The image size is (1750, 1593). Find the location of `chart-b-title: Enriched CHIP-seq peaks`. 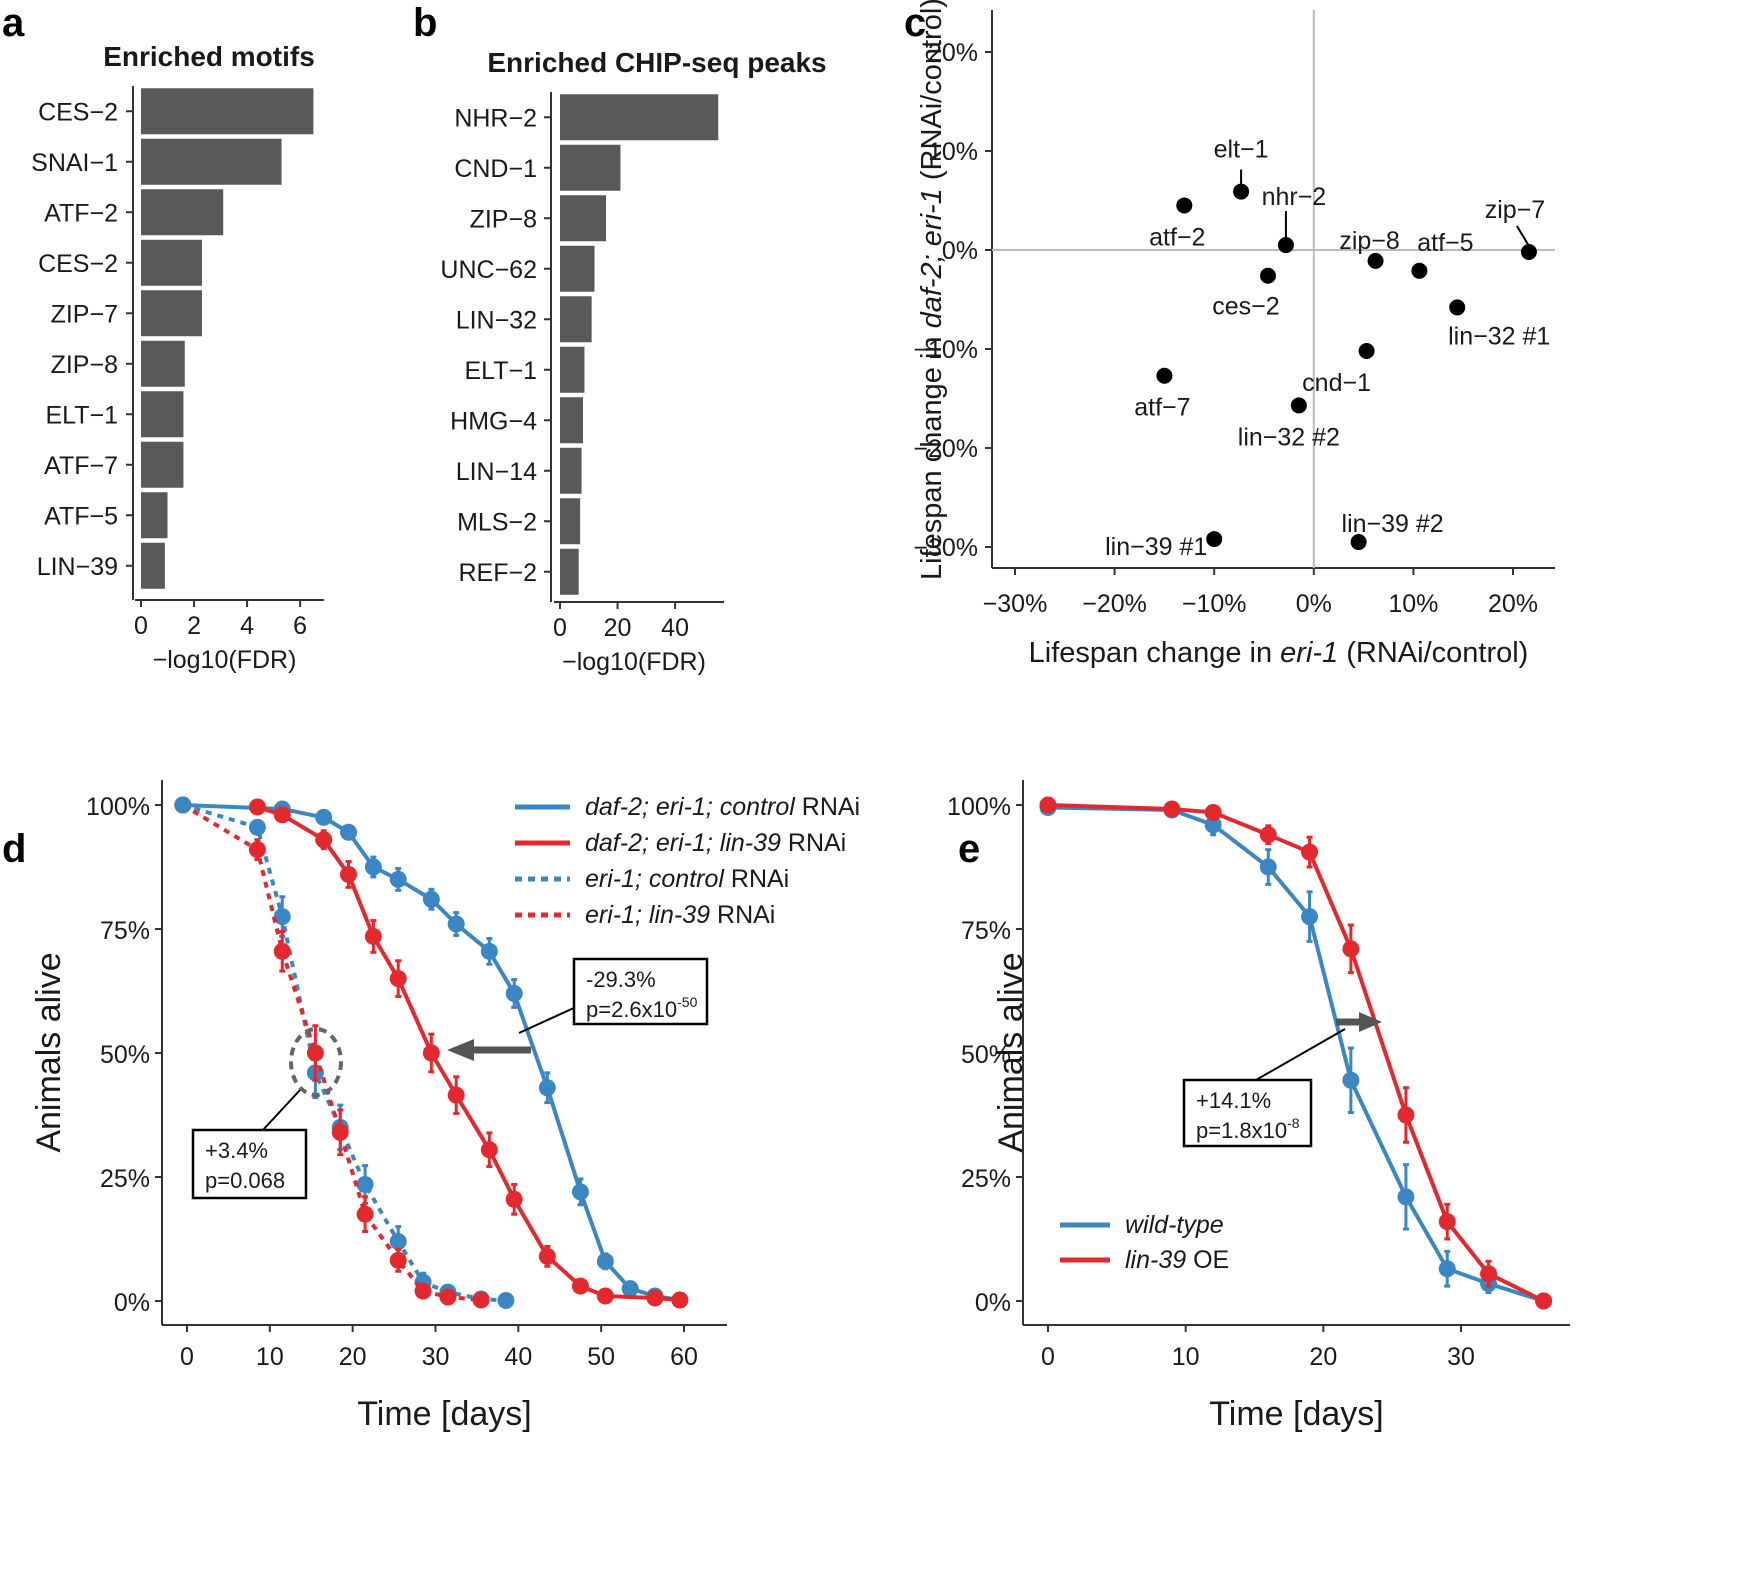

chart-b-title: Enriched CHIP-seq peaks is located at coordinates (656, 62).